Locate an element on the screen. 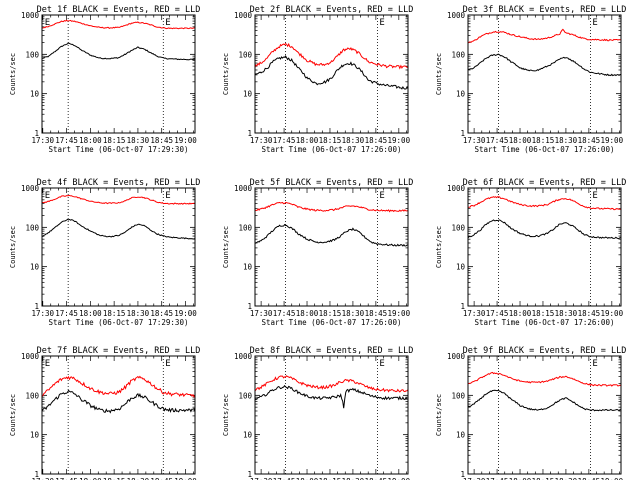 Image resolution: width=640 pixels, height=480 pixels. chart-title: Det 7f BLACK = Events, RED = LLD is located at coordinates (119, 351).